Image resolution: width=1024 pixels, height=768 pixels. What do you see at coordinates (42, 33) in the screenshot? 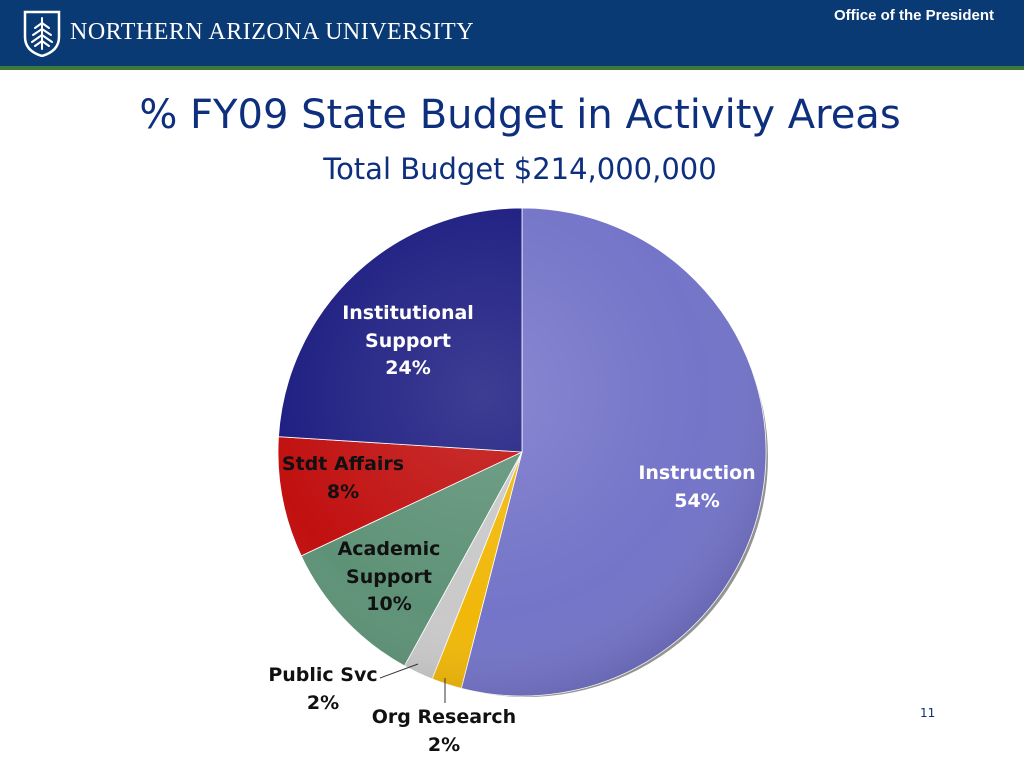
I see `nau-pine-tree-shield-icon` at bounding box center [42, 33].